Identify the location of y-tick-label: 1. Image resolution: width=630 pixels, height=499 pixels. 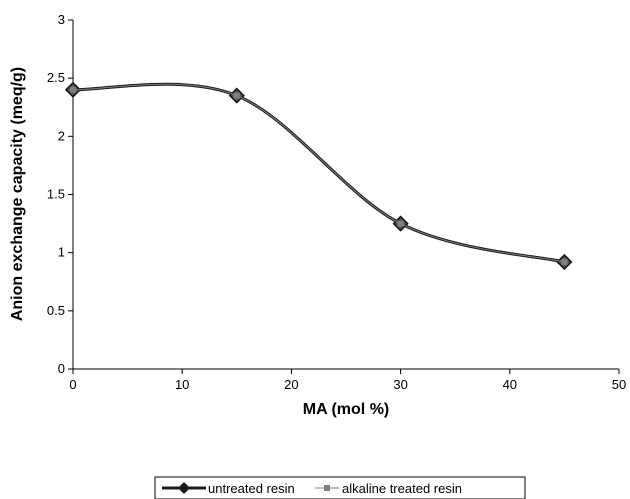
(61, 252).